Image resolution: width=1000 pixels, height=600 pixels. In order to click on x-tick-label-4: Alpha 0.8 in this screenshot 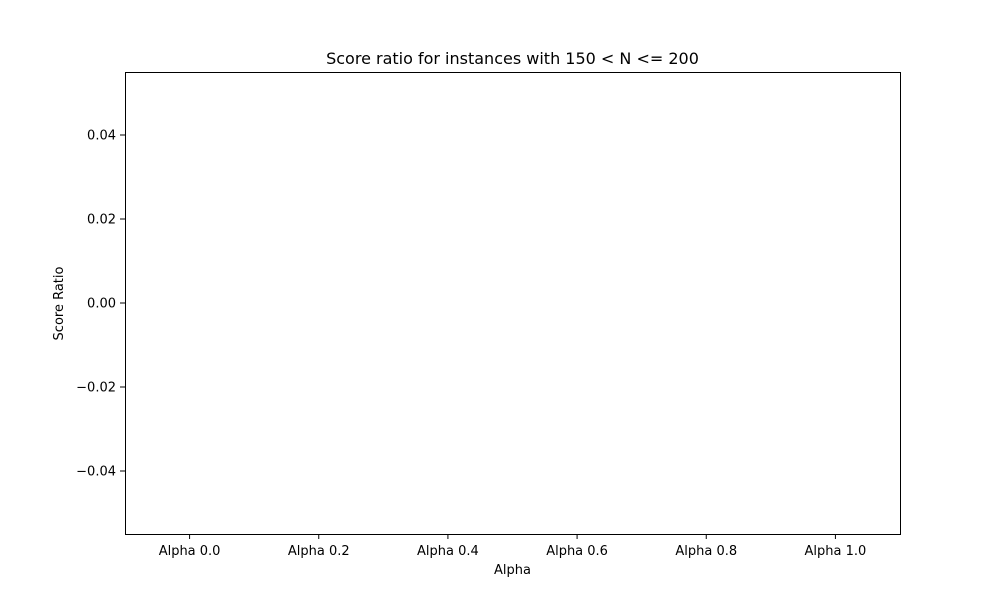, I will do `click(706, 551)`.